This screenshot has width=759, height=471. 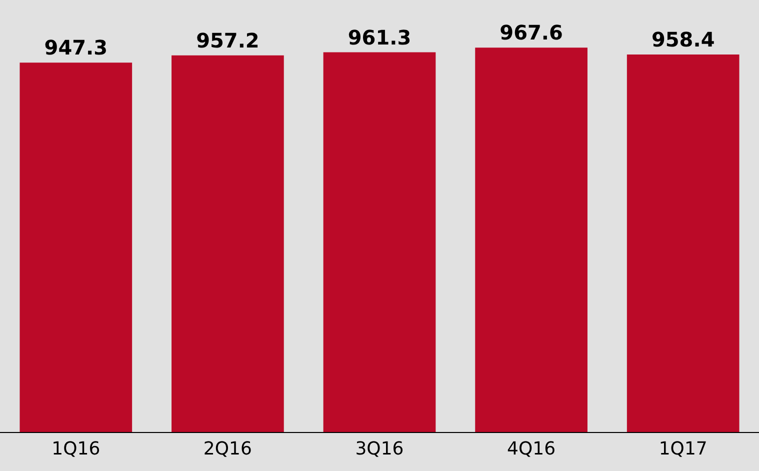 What do you see at coordinates (531, 32) in the screenshot?
I see `data-label: 967.6` at bounding box center [531, 32].